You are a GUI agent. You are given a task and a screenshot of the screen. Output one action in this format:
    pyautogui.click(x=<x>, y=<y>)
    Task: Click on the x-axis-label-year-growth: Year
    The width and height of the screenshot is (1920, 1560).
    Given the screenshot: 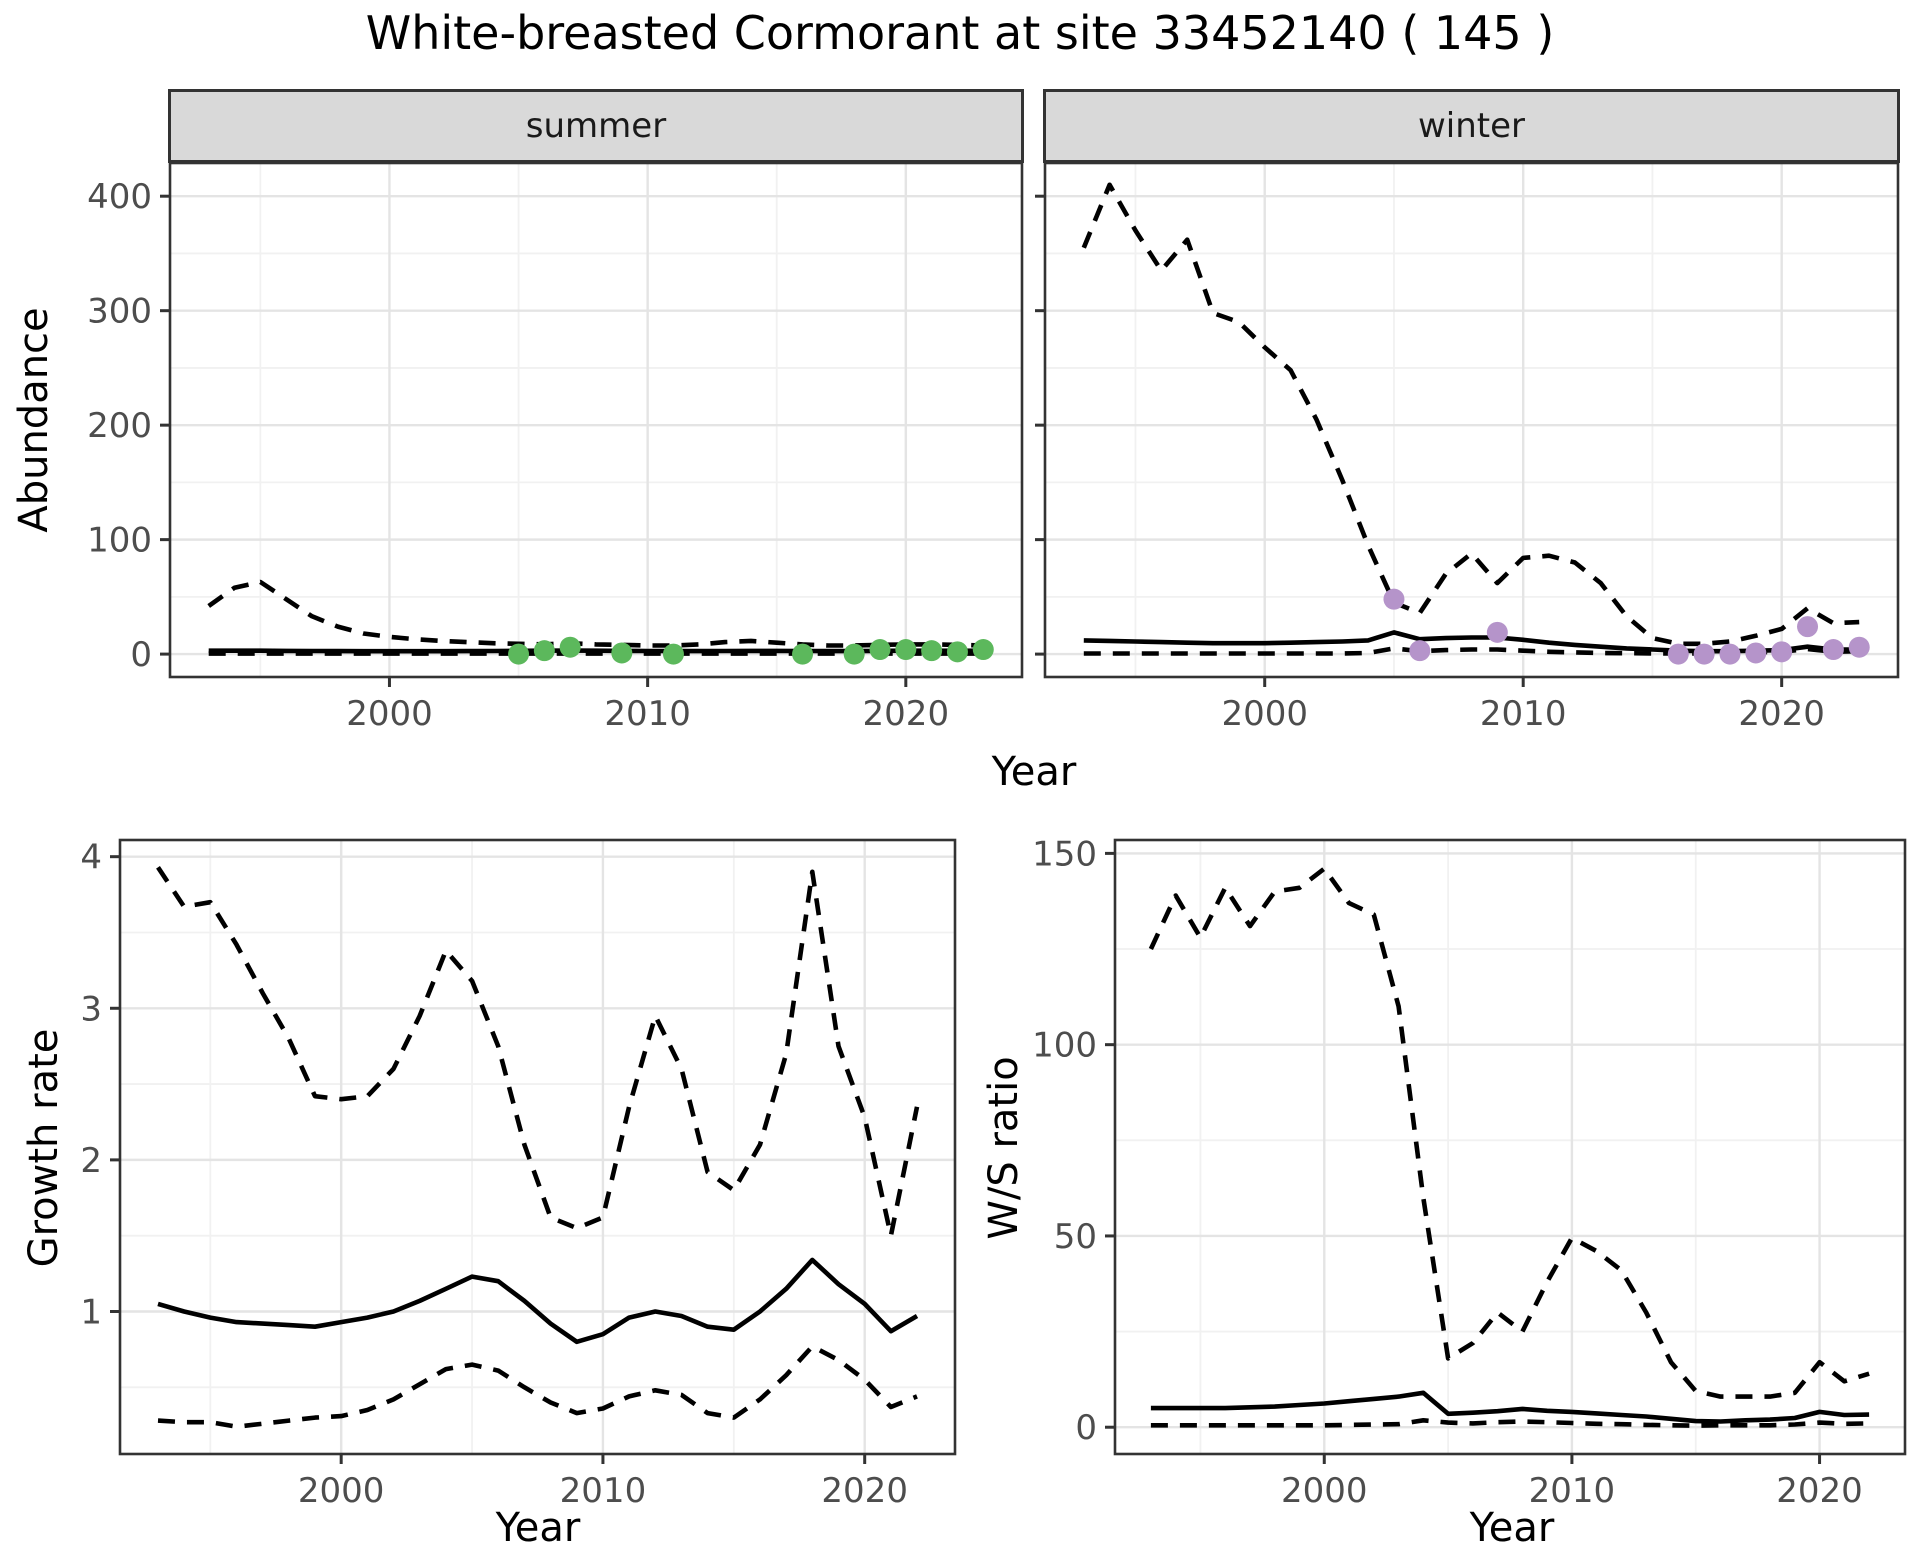 What is the action you would take?
    pyautogui.click(x=538, y=1528)
    